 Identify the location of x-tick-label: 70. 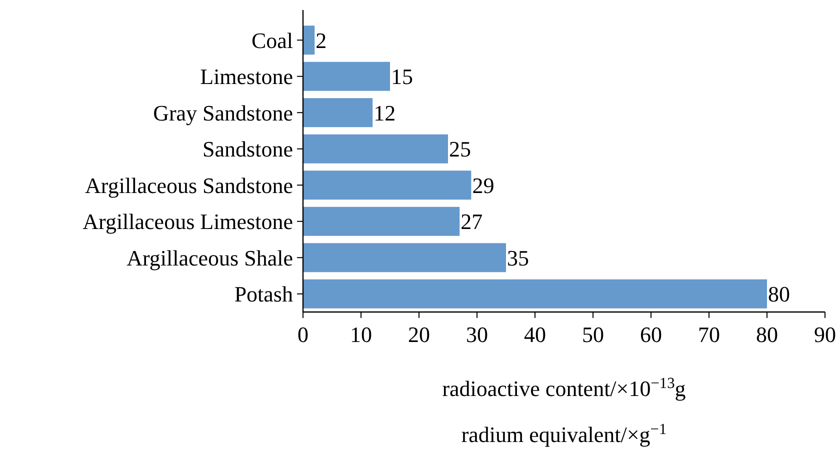
(709, 334).